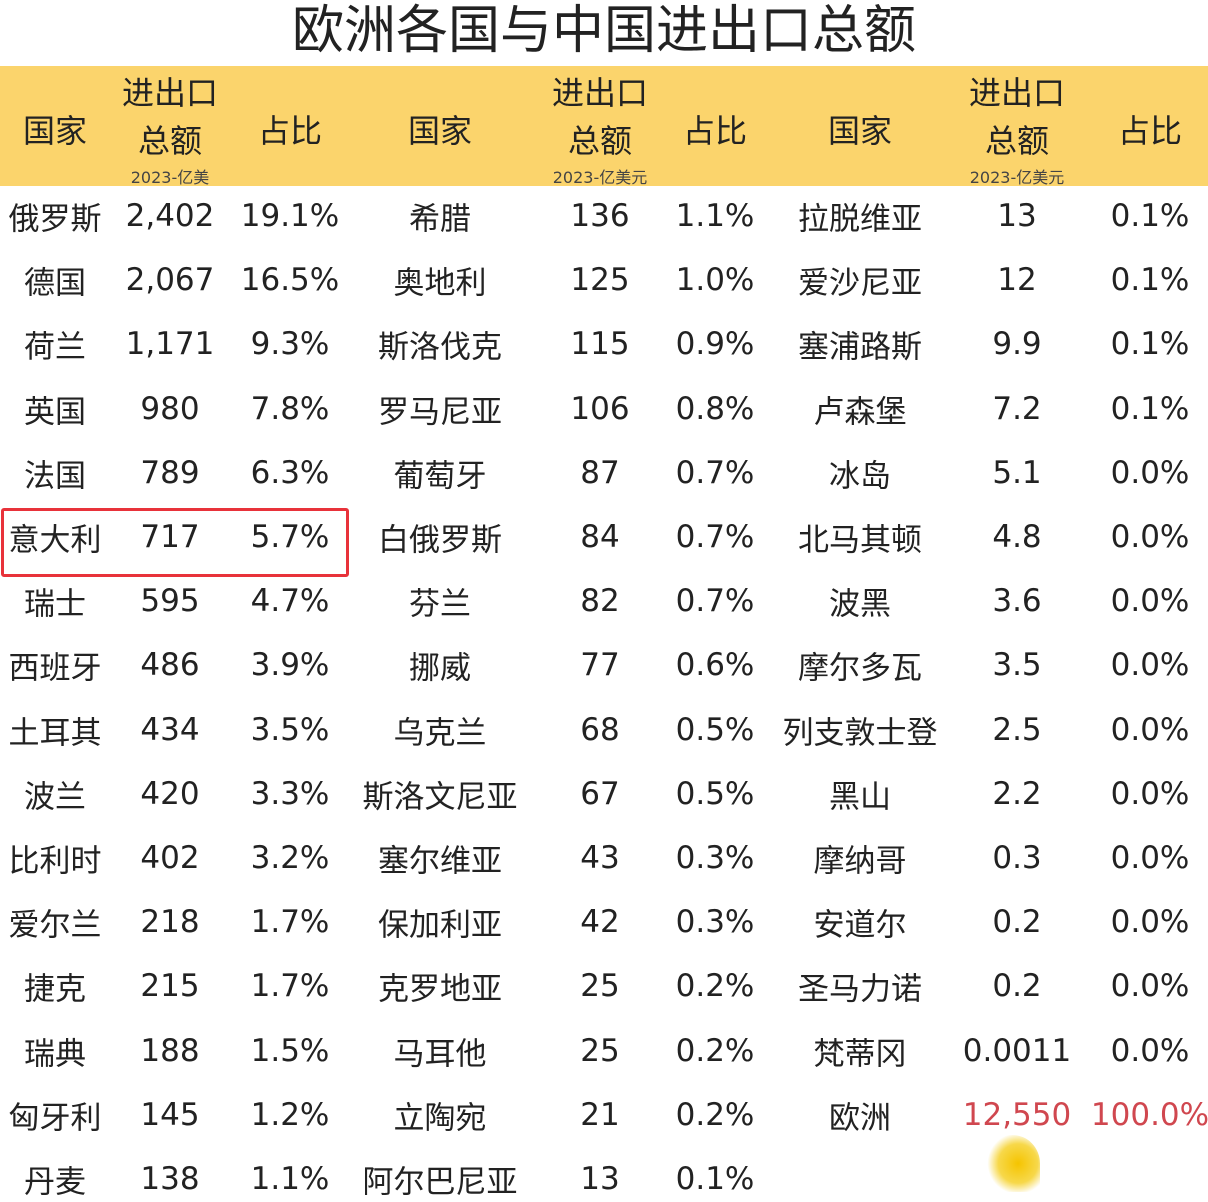  Describe the element at coordinates (290, 793) in the screenshot. I see `cell-share: 3.3%` at that location.